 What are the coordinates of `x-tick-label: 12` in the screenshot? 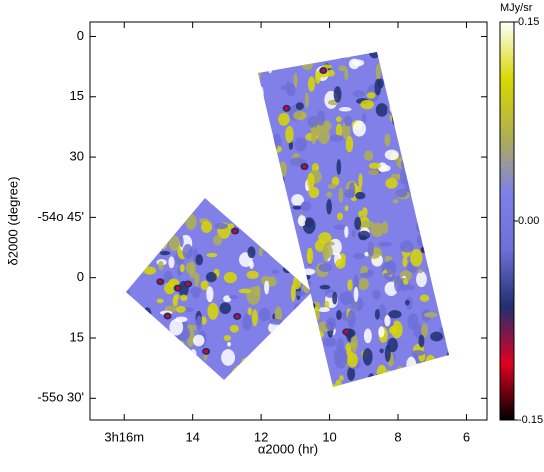 It's located at (261, 436).